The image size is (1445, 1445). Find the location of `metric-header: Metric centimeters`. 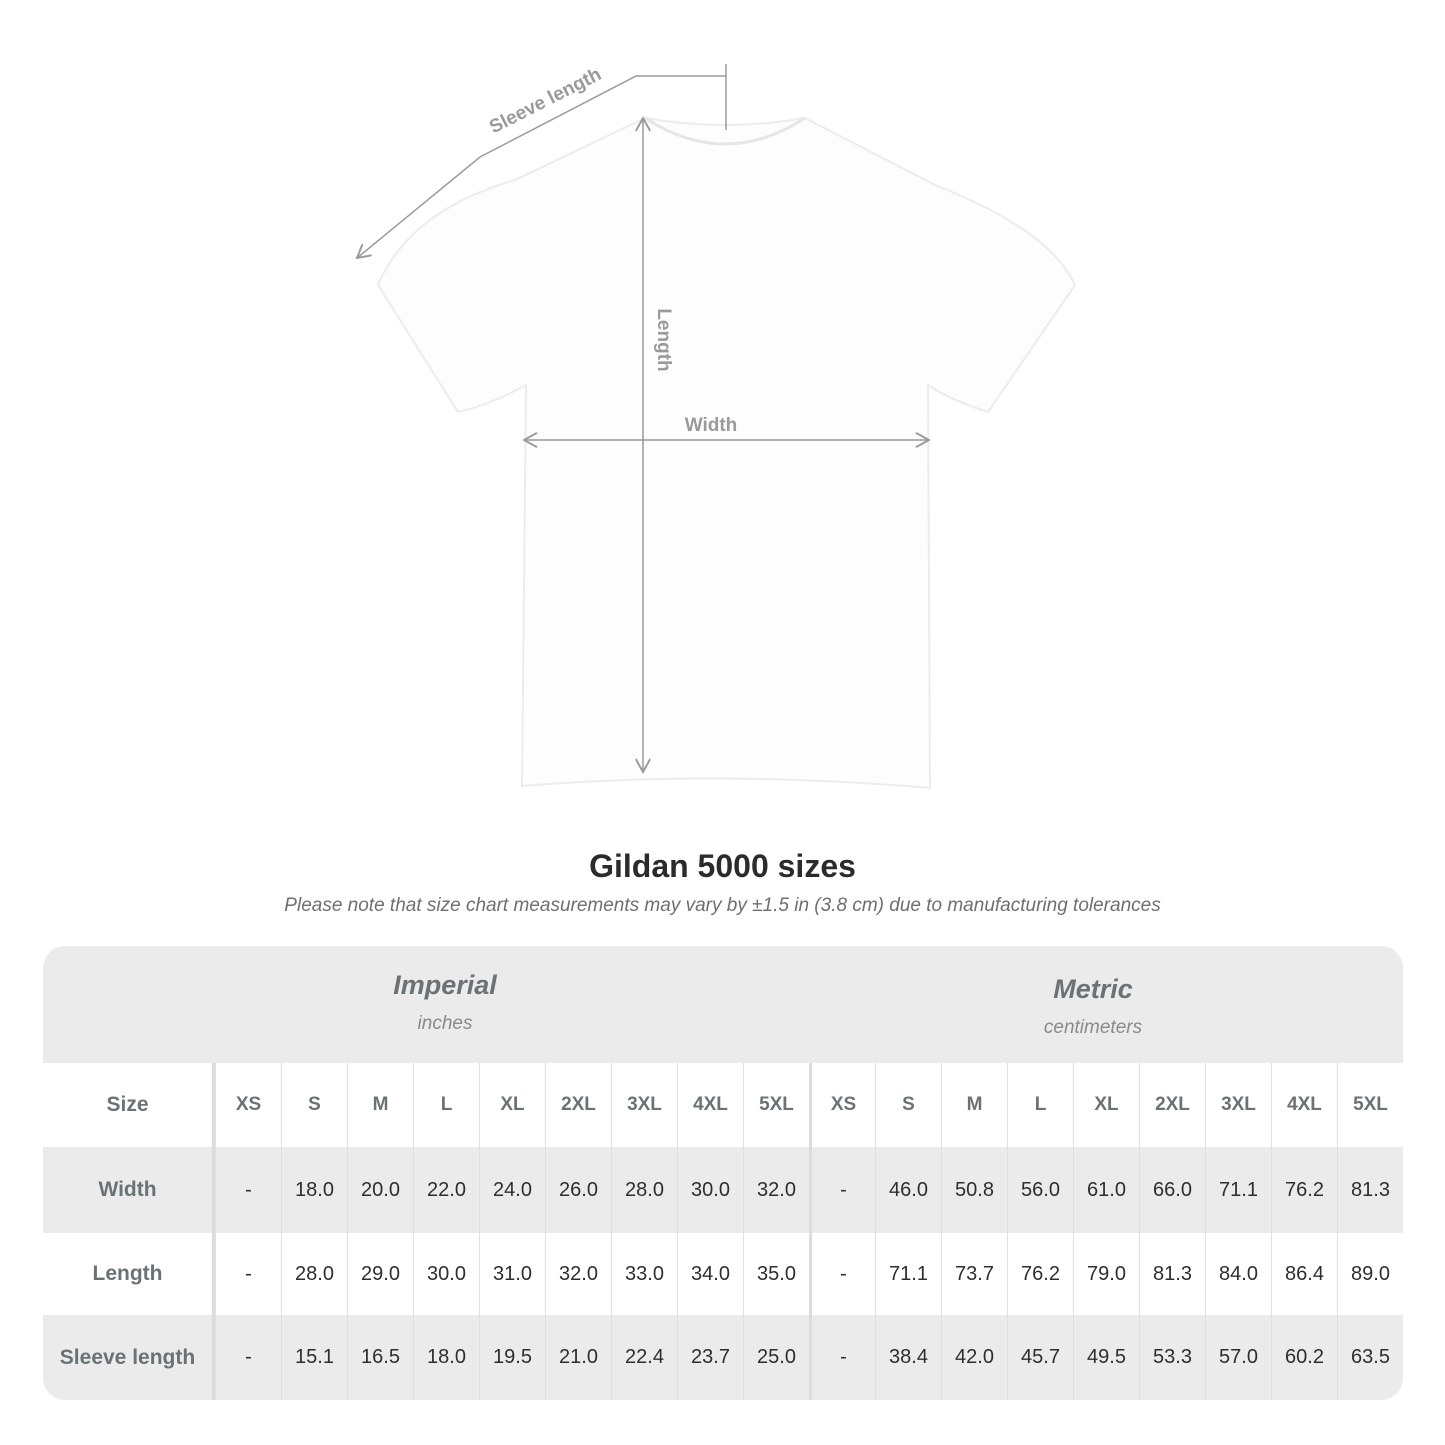

metric-header: Metric centimeters is located at coordinates (1093, 1006).